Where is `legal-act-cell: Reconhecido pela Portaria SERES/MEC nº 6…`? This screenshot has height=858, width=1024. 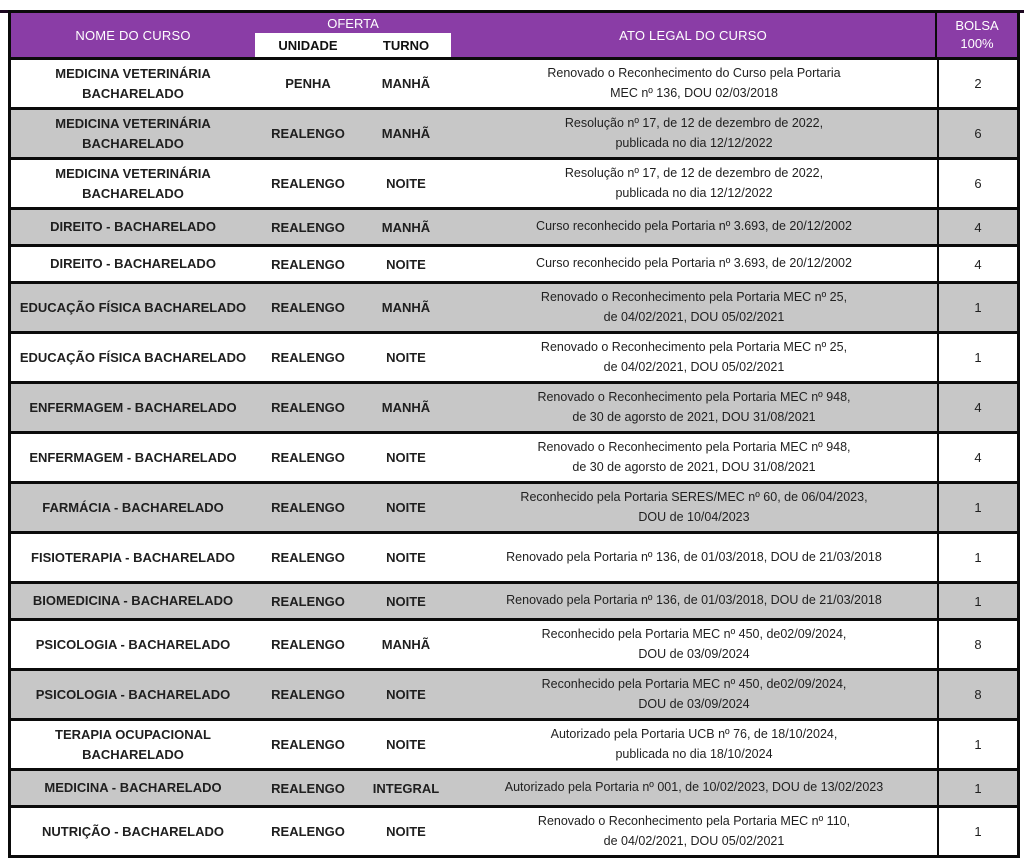
legal-act-cell: Reconhecido pela Portaria SERES/MEC nº 6… is located at coordinates (694, 507).